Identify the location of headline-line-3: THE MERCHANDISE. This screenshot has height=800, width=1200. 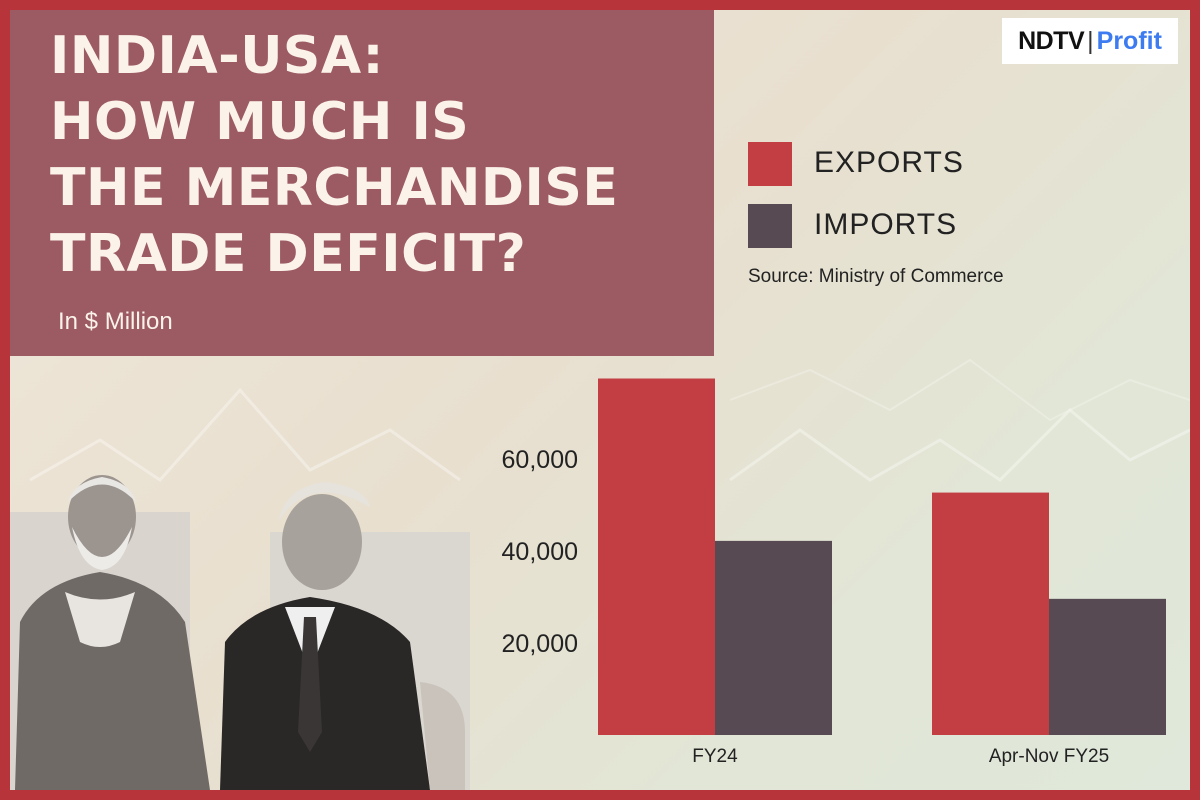
(334, 188).